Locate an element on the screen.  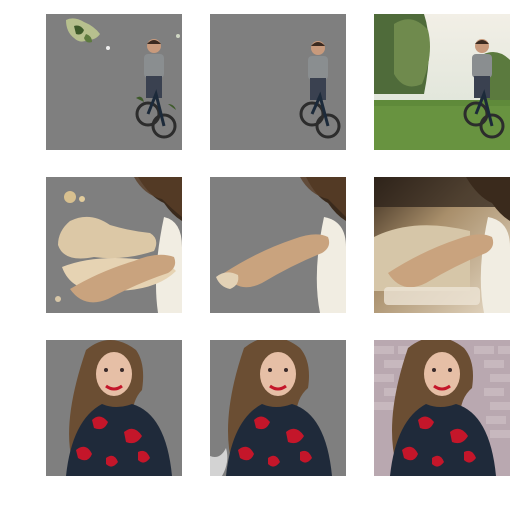
woman-original-photo is located at coordinates (442, 408).